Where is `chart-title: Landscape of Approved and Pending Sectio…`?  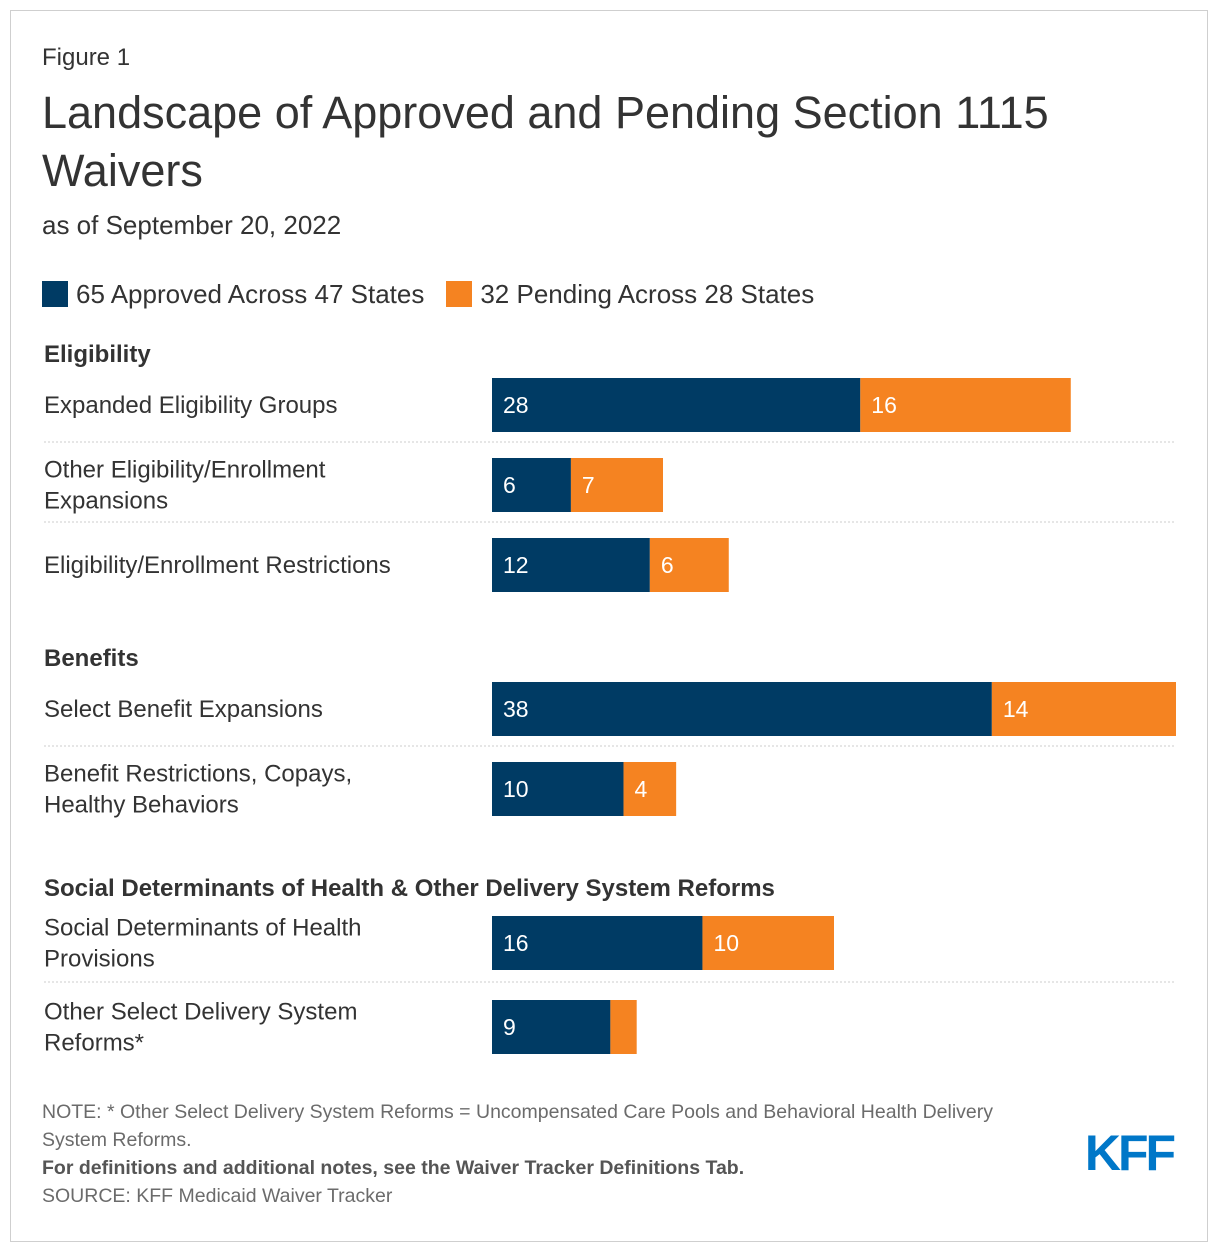
chart-title: Landscape of Approved and Pending Sectio… is located at coordinates (545, 141).